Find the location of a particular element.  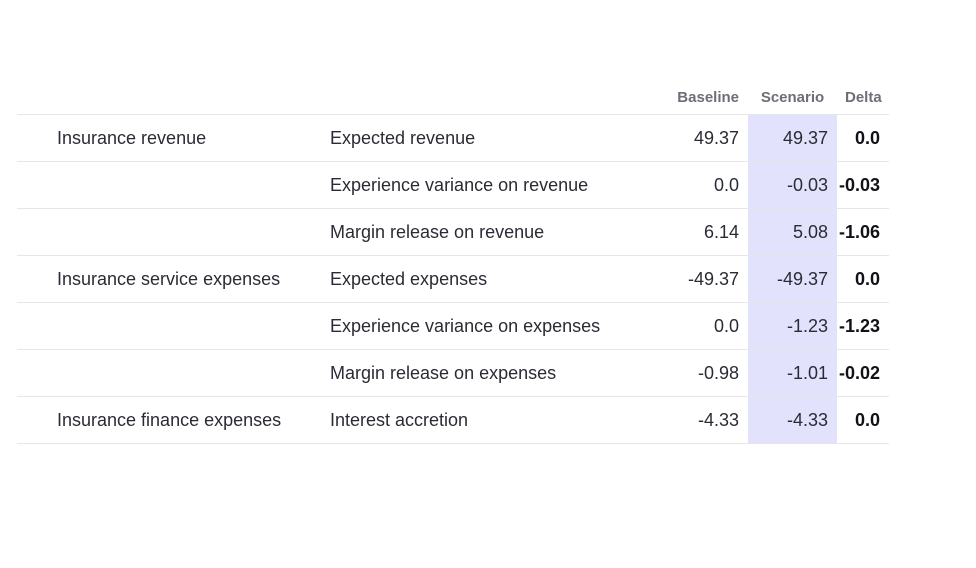

item-cell: Expected expenses is located at coordinates (491, 279).